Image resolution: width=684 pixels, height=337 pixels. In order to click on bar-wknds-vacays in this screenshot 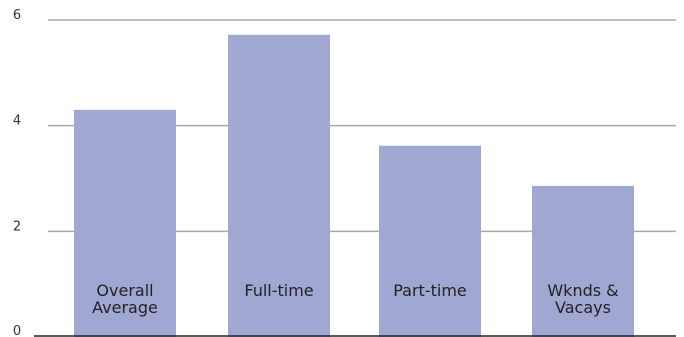, I will do `click(583, 261)`.